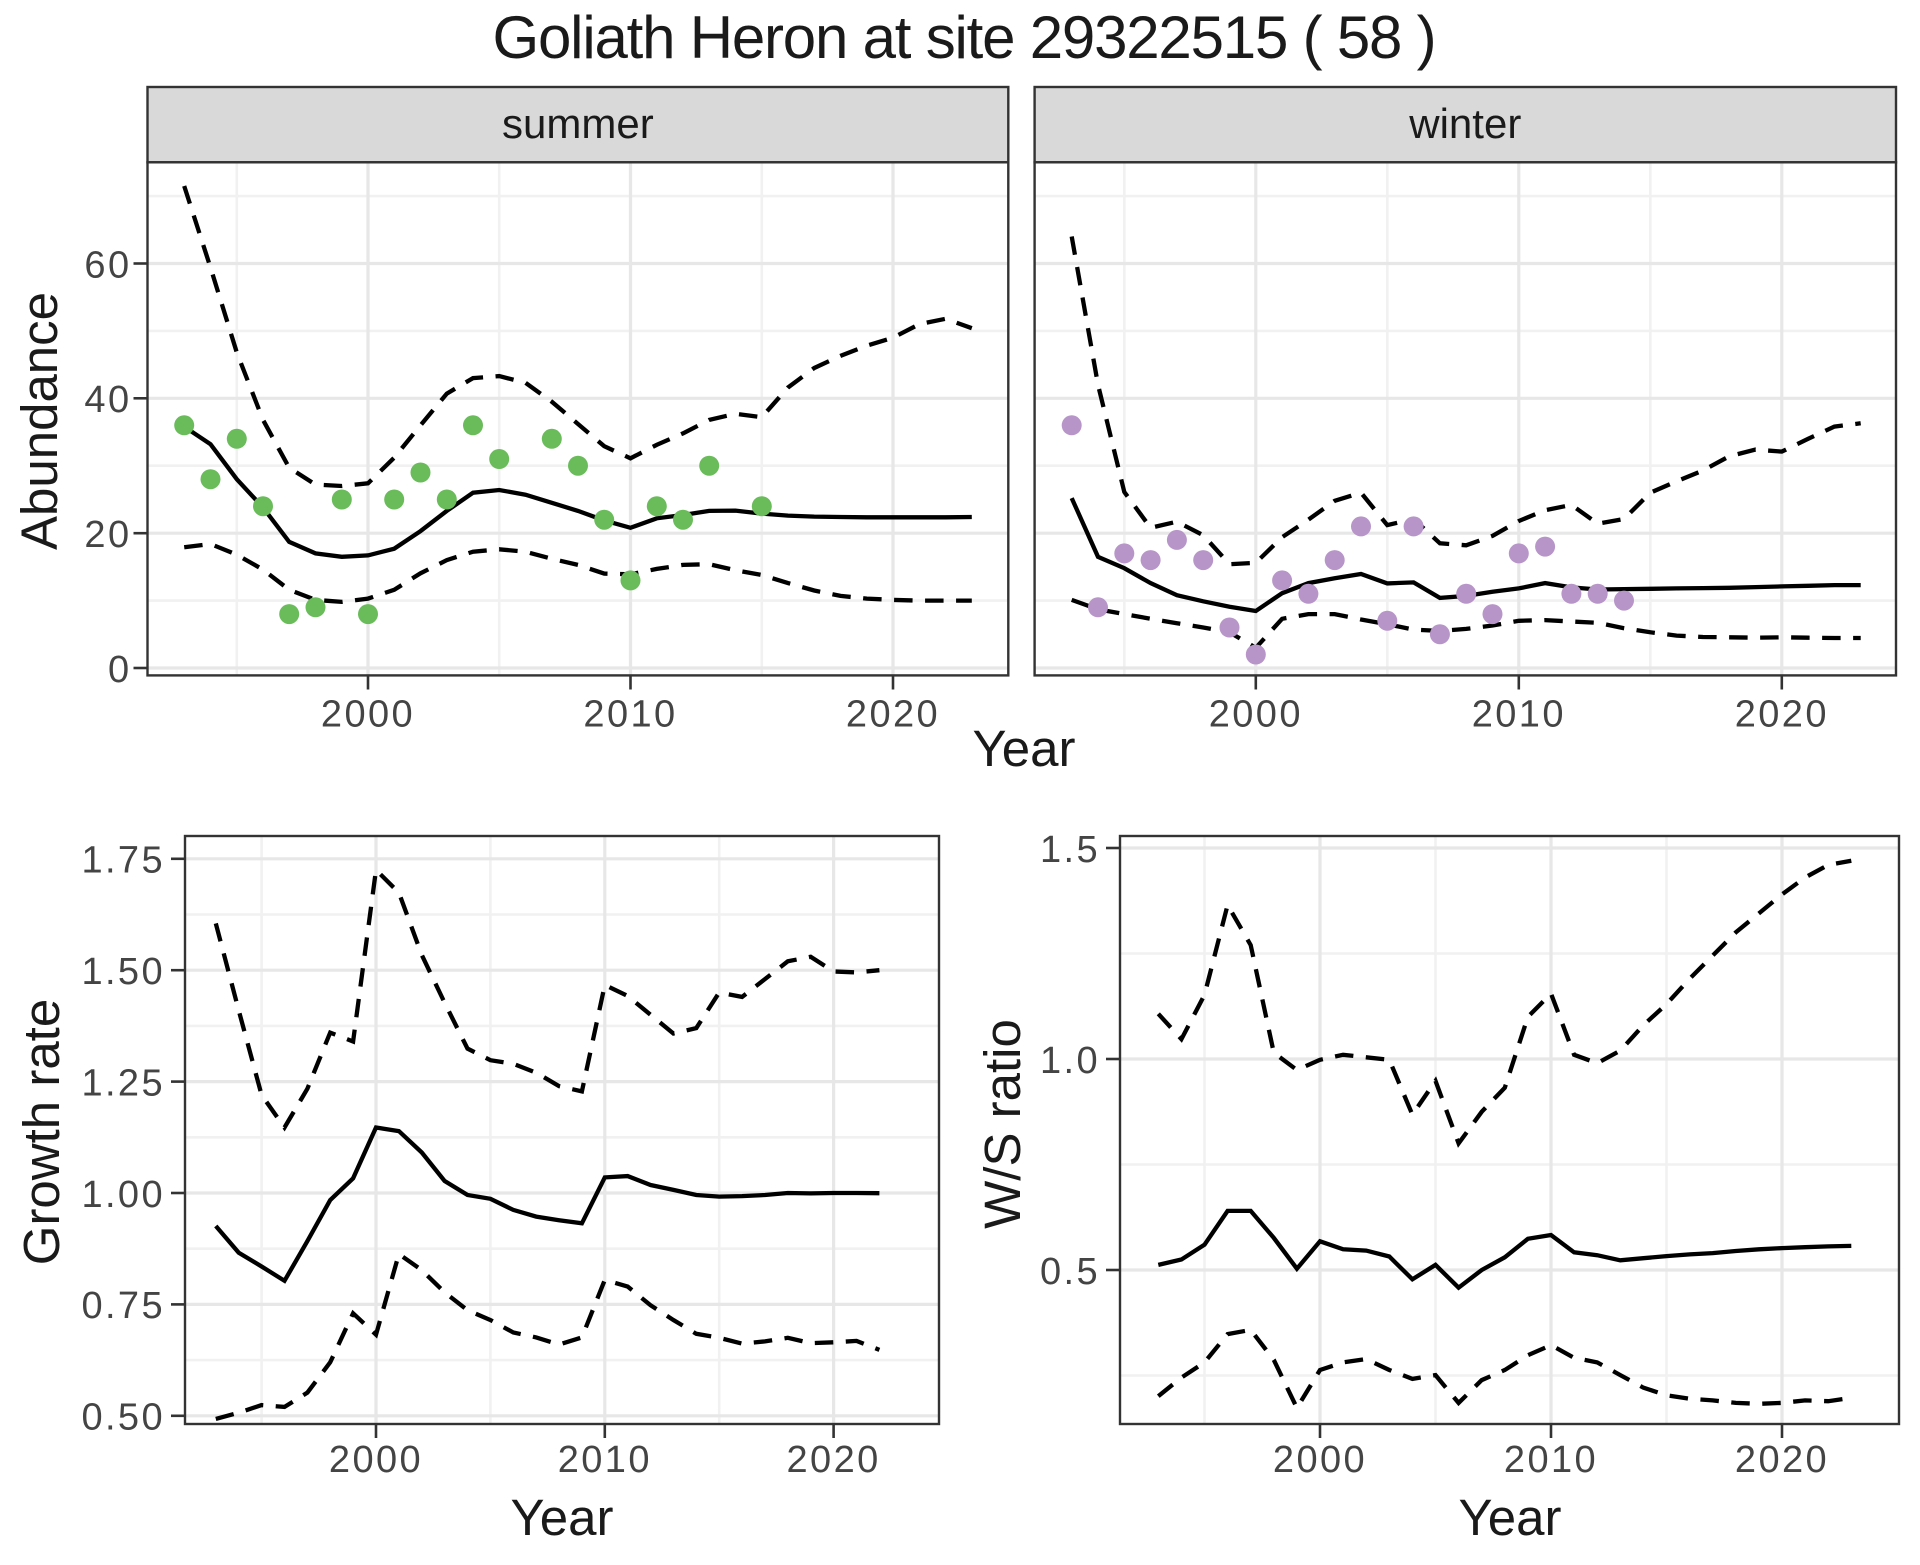 The image size is (1920, 1565). I want to click on svg-text: W/S ratio, so click(1002, 1124).